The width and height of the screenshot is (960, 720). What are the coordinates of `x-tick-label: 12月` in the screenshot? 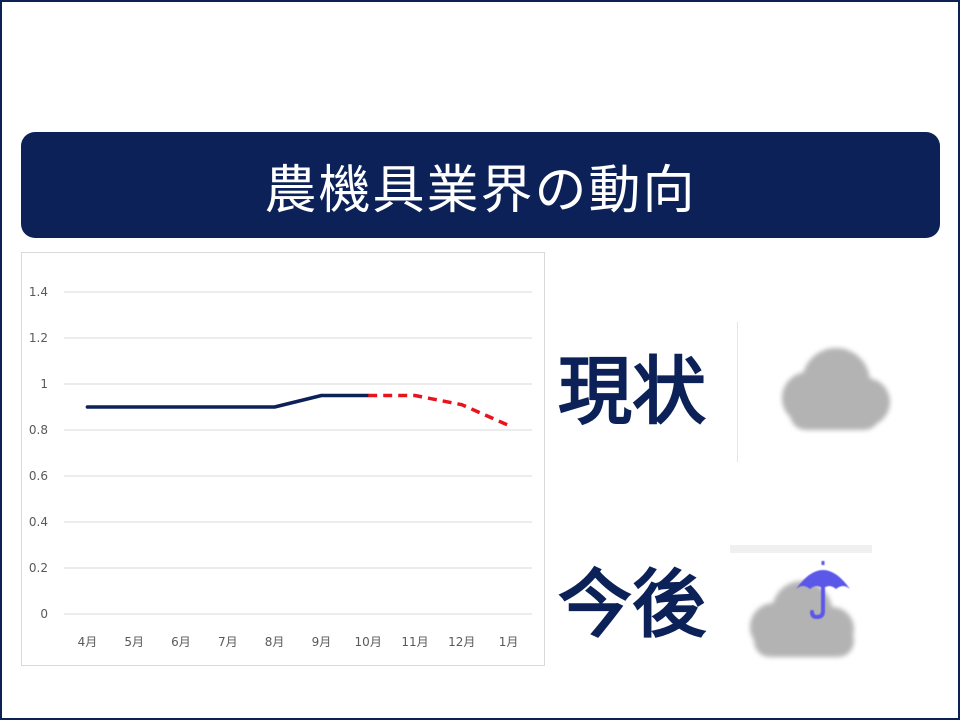 It's located at (461, 642).